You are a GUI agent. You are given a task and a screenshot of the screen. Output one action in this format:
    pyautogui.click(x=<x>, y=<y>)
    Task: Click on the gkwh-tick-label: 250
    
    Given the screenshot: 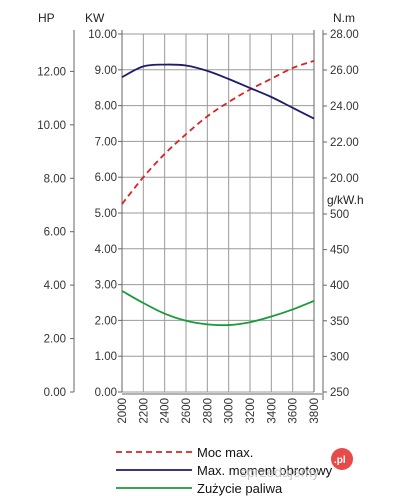 What is the action you would take?
    pyautogui.click(x=339, y=393)
    